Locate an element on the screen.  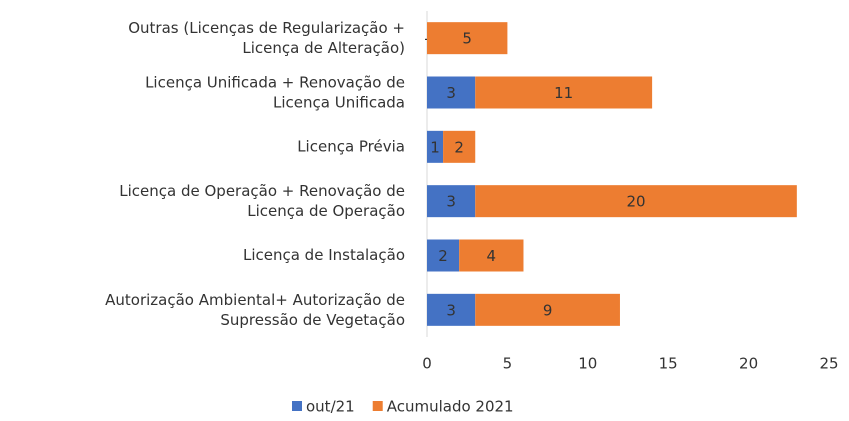
x-tick-label: 25 is located at coordinates (828, 364).